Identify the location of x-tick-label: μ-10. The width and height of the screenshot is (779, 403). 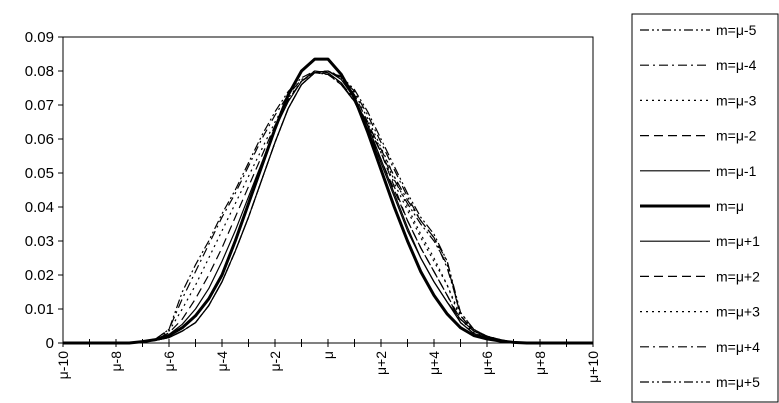
(63, 365).